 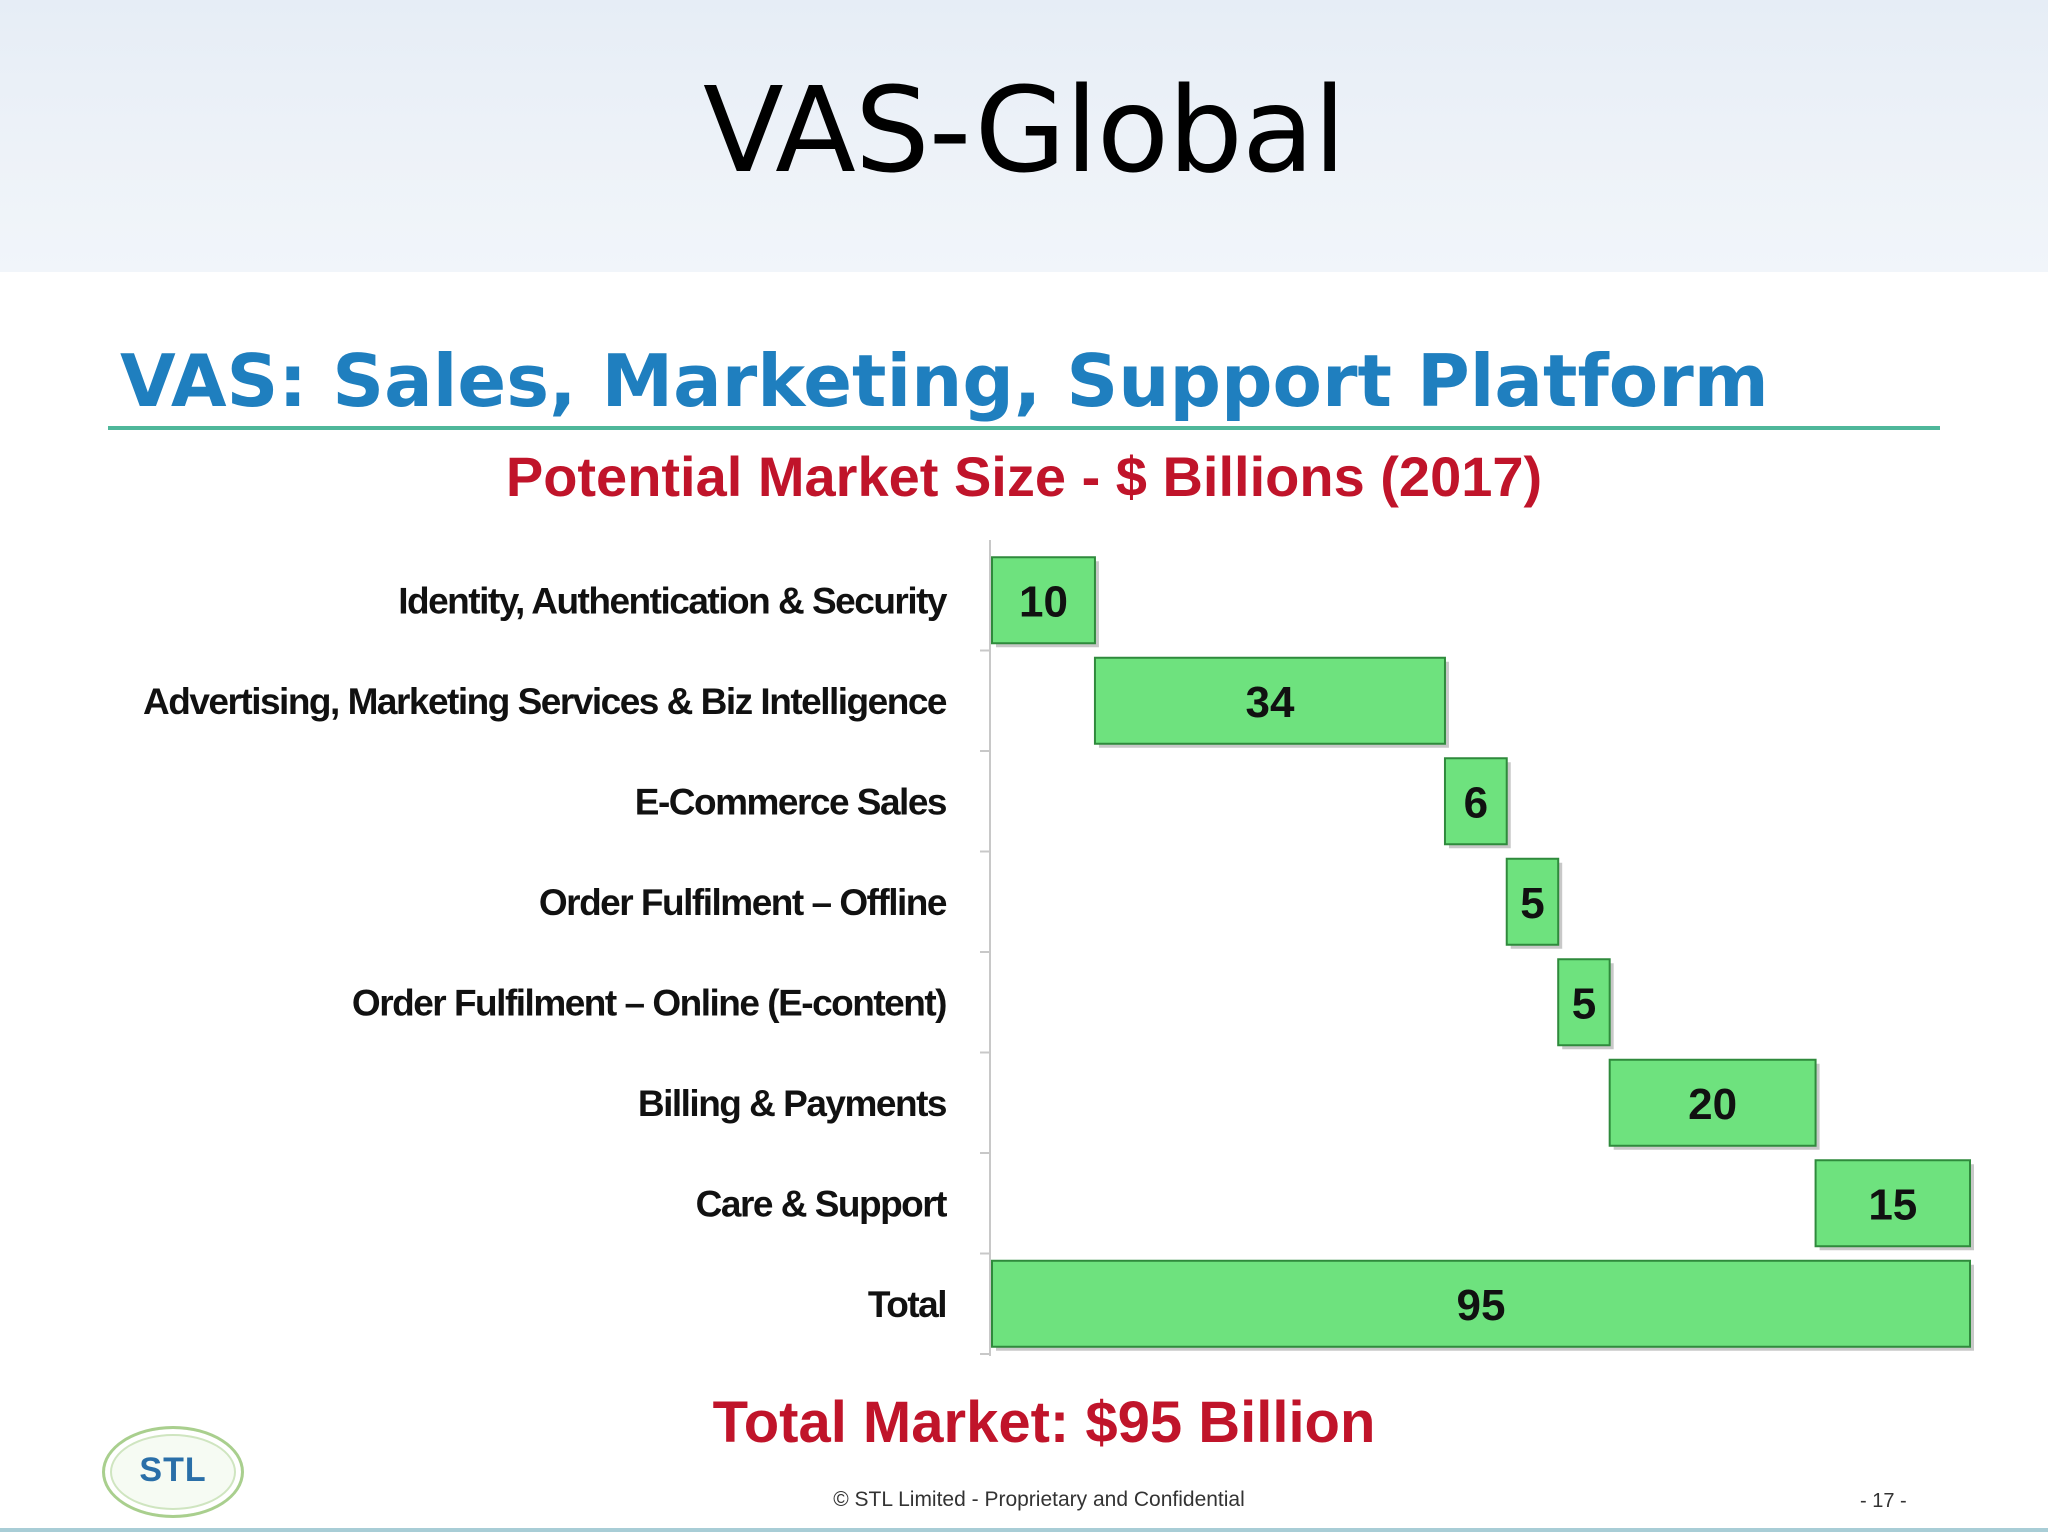 What do you see at coordinates (1044, 1422) in the screenshot?
I see `total-market-banner: Total Market: $95 Billion` at bounding box center [1044, 1422].